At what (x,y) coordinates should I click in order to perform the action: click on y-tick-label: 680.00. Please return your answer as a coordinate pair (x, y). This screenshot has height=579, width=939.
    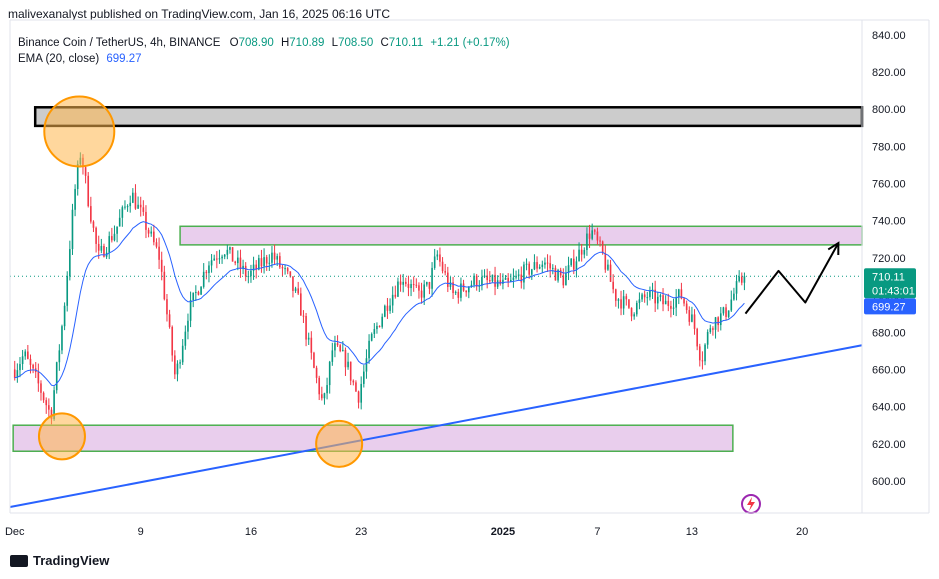
    Looking at the image, I should click on (889, 333).